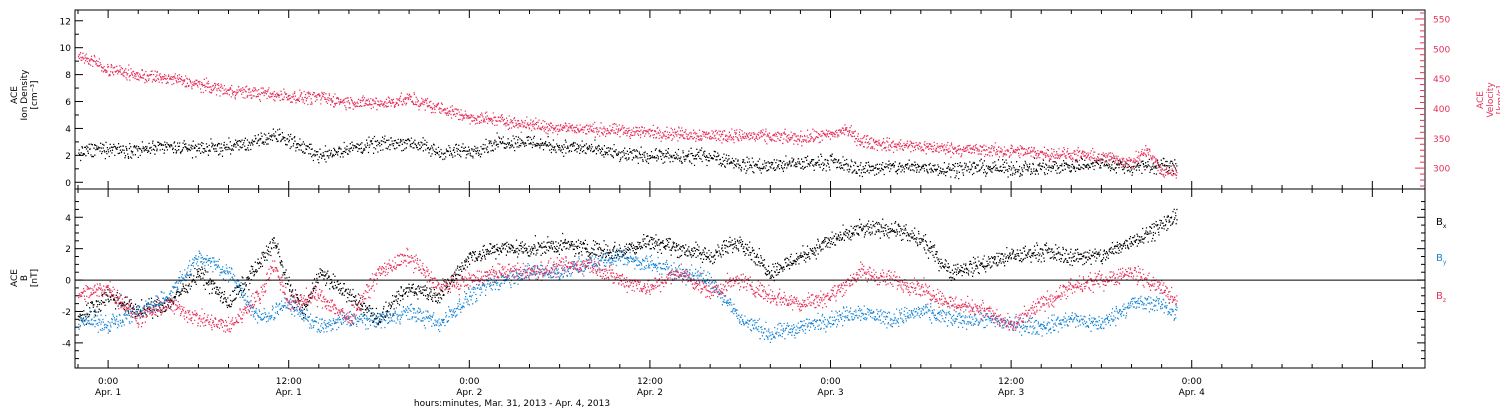  I want to click on legend-by-sub: y, so click(1445, 262).